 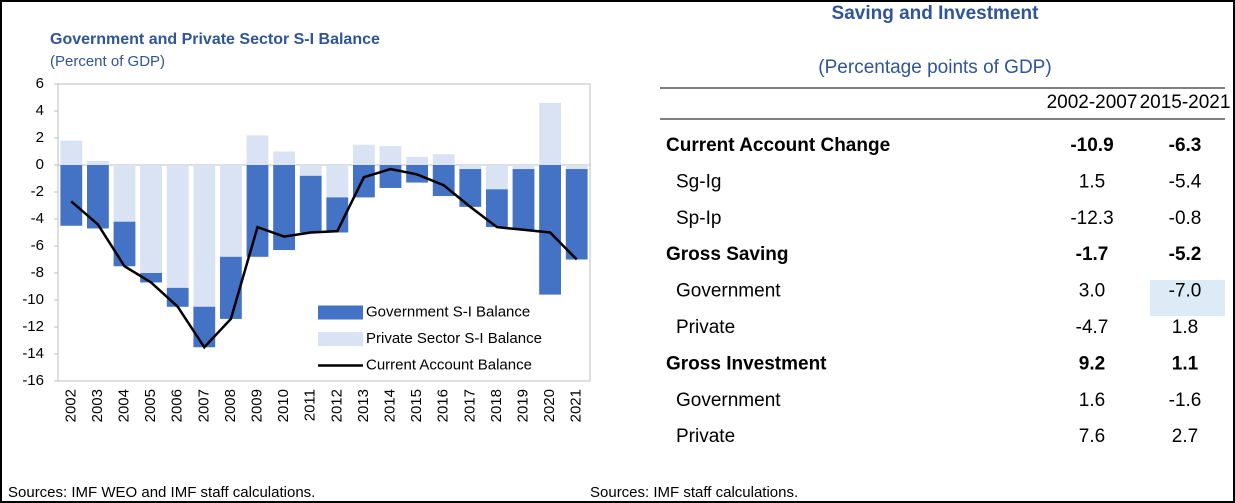 What do you see at coordinates (33, 353) in the screenshot?
I see `y-tick-label: -14` at bounding box center [33, 353].